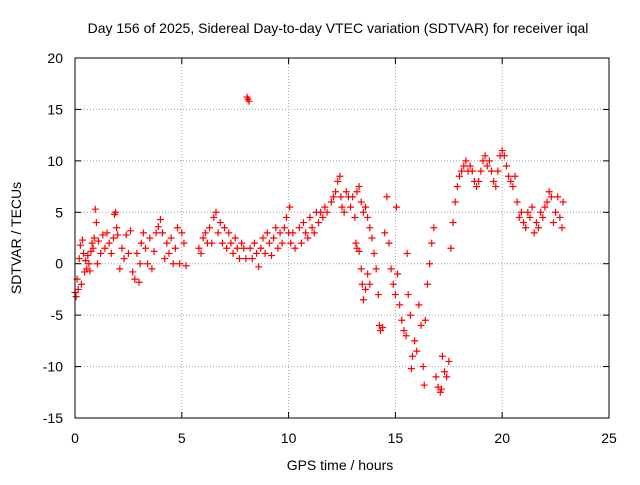  What do you see at coordinates (59, 212) in the screenshot?
I see `y-tick-label: 5` at bounding box center [59, 212].